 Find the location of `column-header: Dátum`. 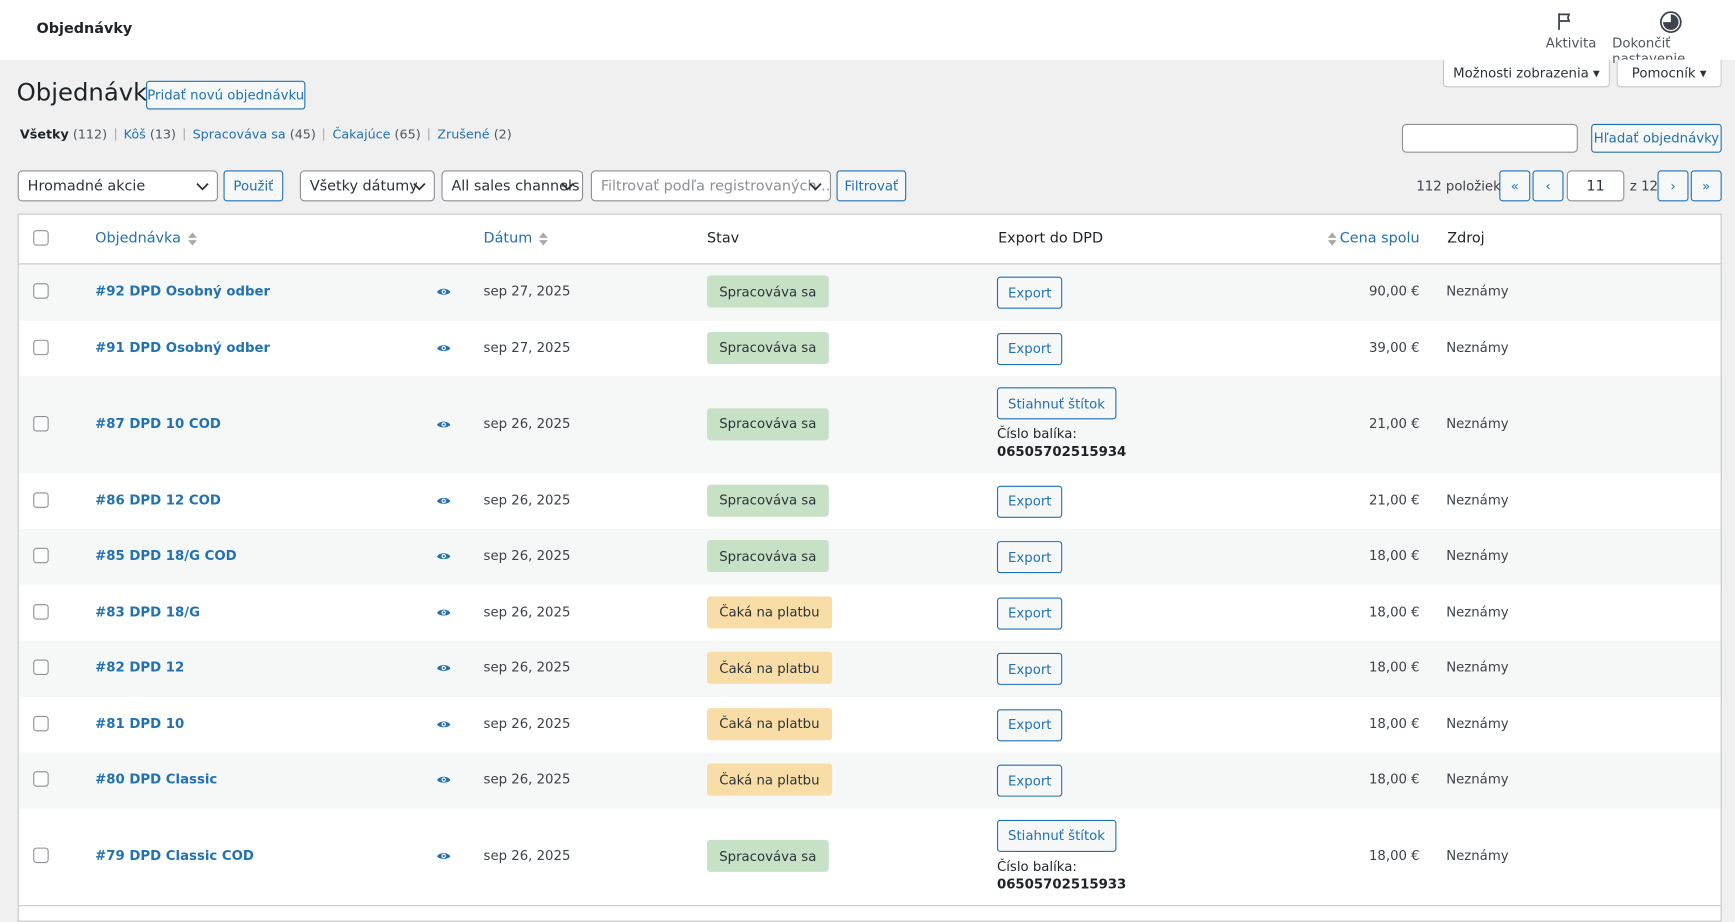

column-header: Dátum is located at coordinates (515, 238).